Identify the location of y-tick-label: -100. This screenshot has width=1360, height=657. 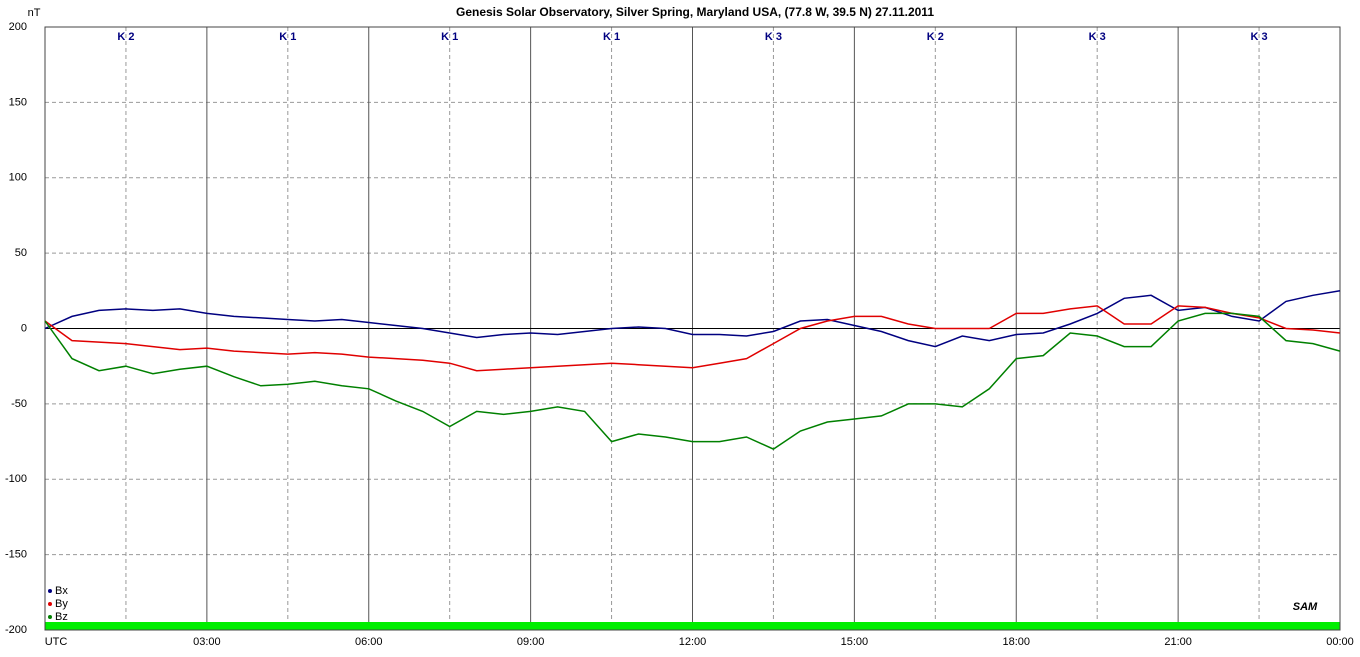
(16, 479).